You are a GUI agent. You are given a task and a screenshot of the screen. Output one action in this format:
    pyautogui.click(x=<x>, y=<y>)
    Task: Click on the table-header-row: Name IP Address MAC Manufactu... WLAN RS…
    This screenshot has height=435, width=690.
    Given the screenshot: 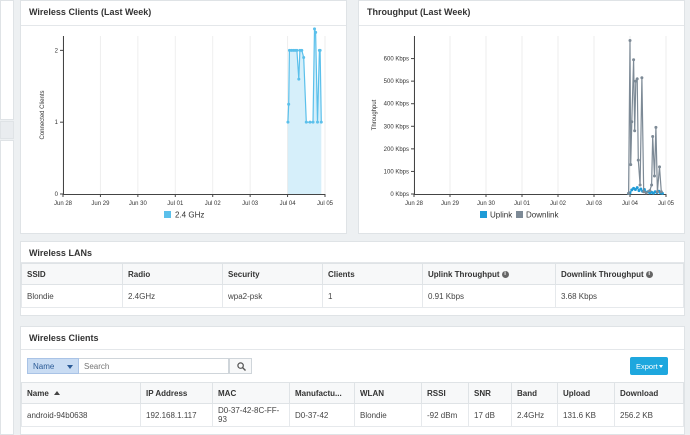 What is the action you would take?
    pyautogui.click(x=352, y=393)
    